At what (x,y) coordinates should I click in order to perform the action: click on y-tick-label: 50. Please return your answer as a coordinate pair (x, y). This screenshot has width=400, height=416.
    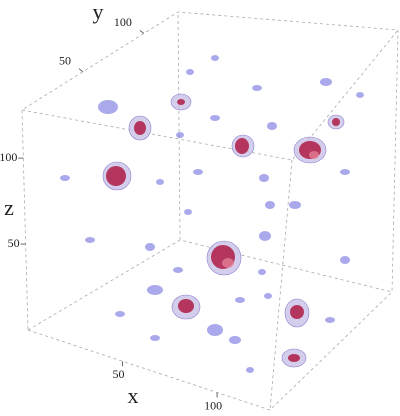
    Looking at the image, I should click on (65, 60).